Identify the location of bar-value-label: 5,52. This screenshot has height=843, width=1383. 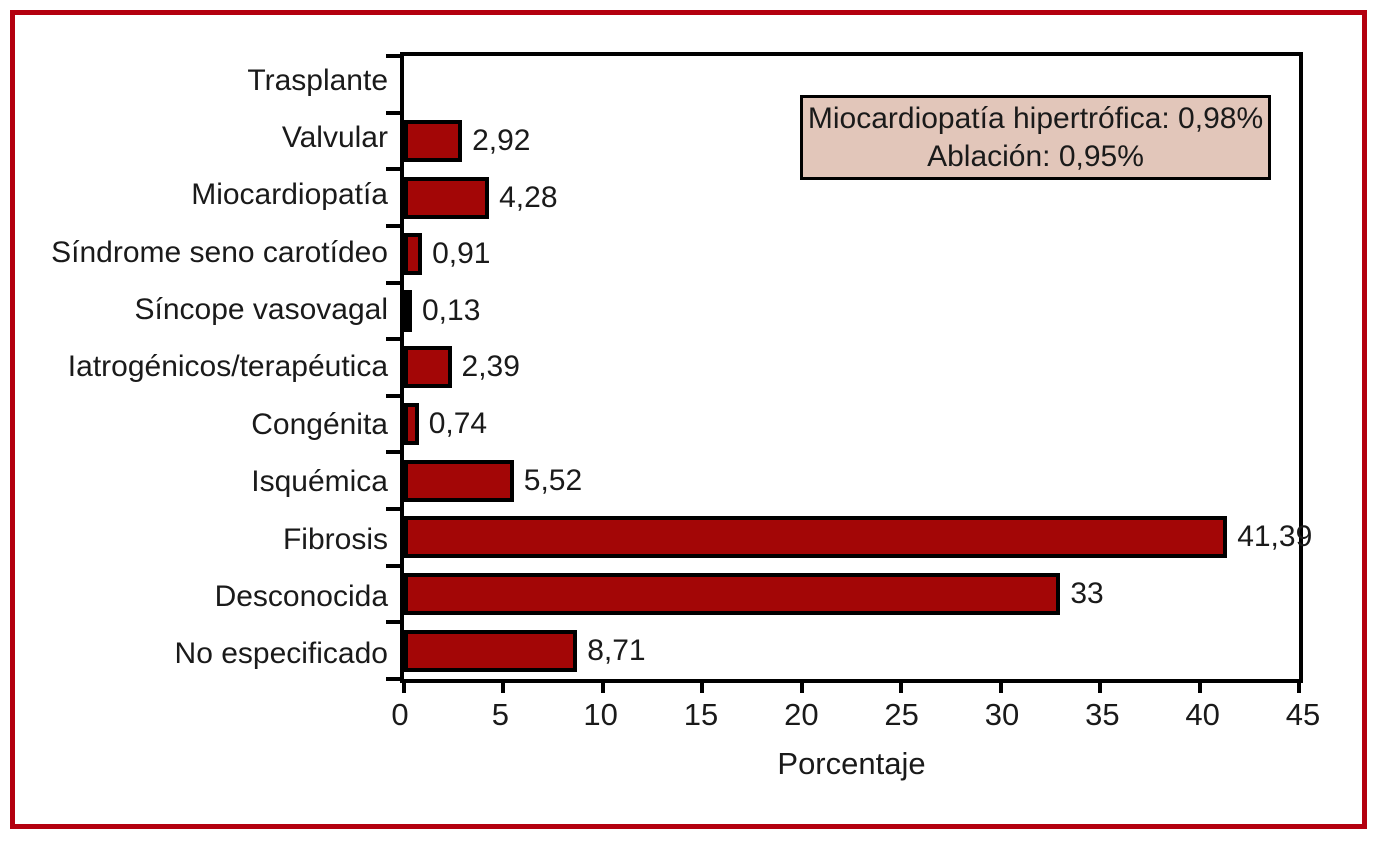
(553, 480).